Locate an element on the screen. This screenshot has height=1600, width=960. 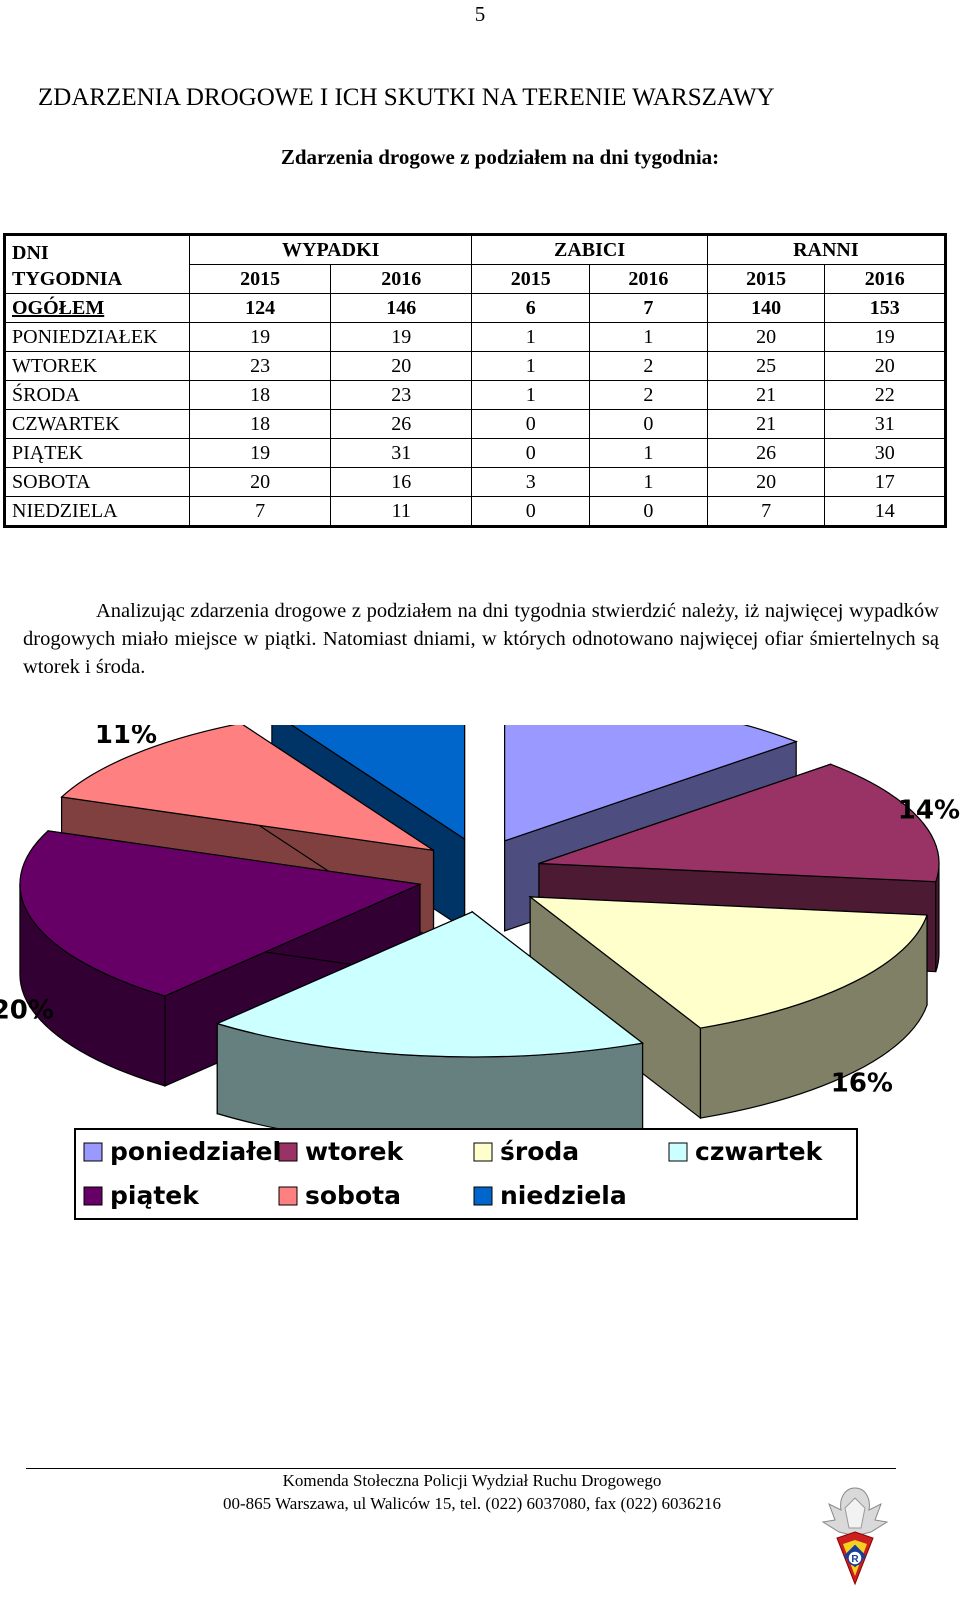
day-cell: OGÓŁEM is located at coordinates (97, 308).